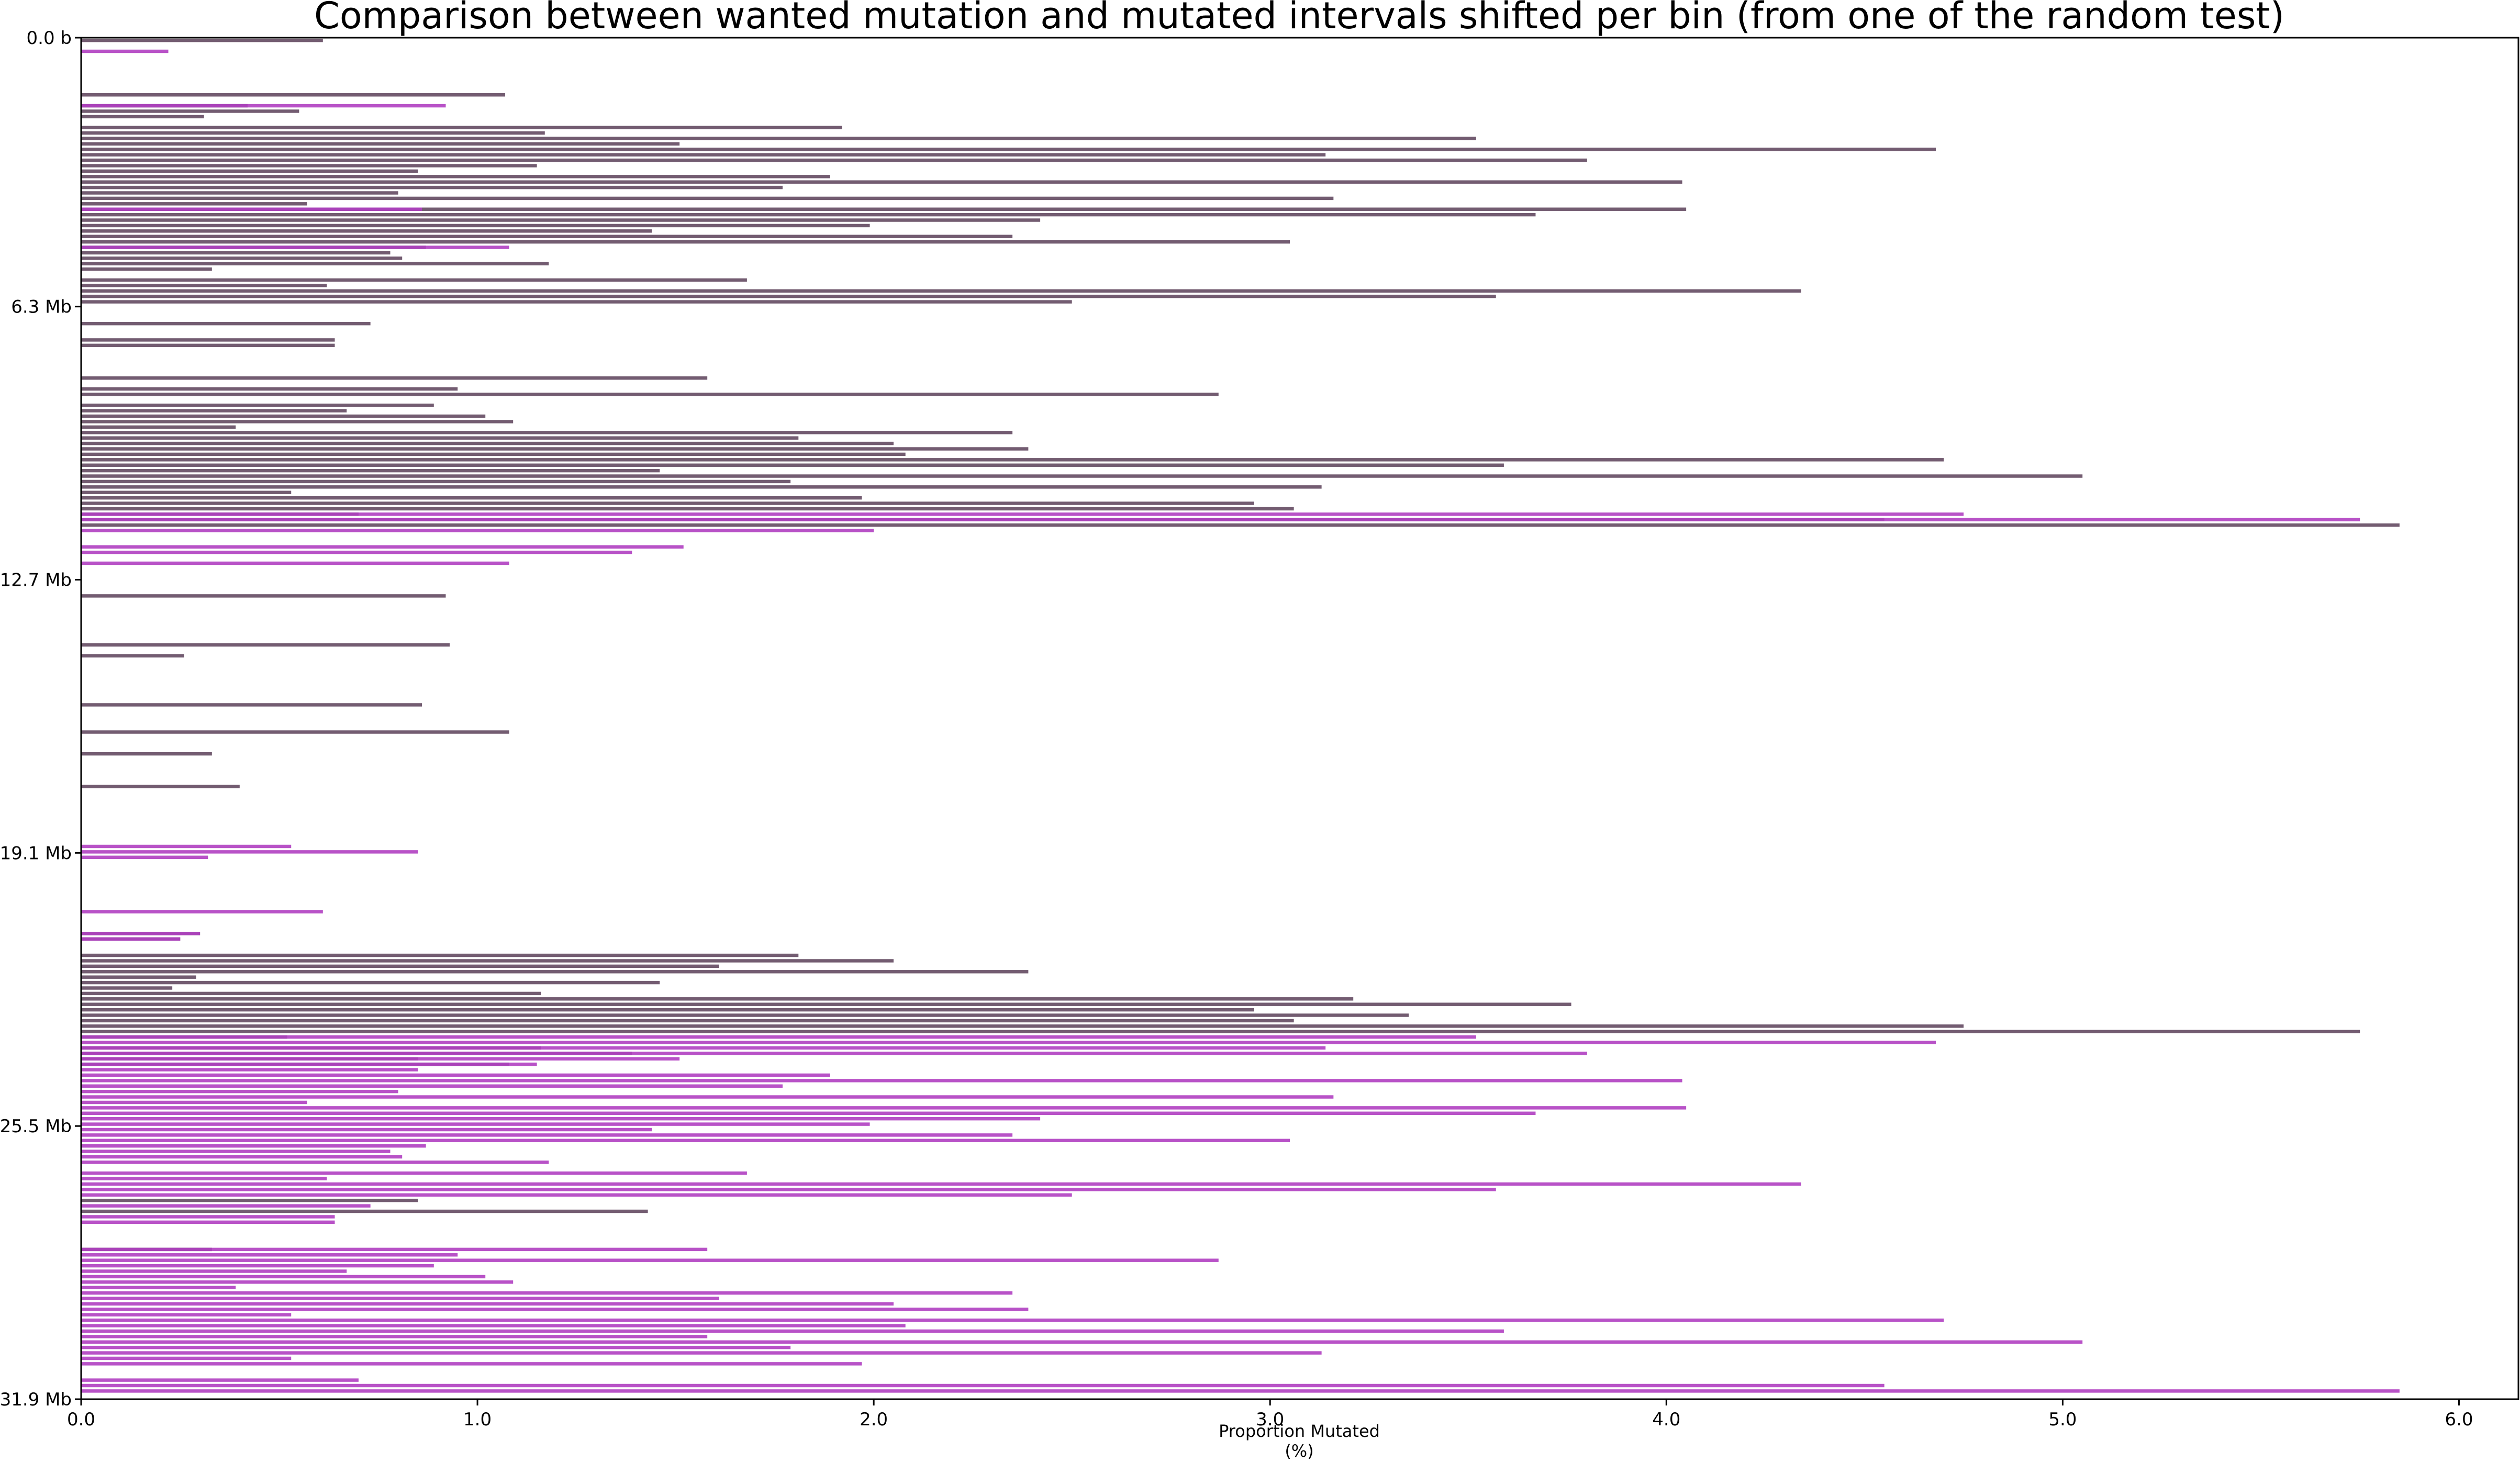  Describe the element at coordinates (874, 1419) in the screenshot. I see `x-tick-label: 2.0` at that location.